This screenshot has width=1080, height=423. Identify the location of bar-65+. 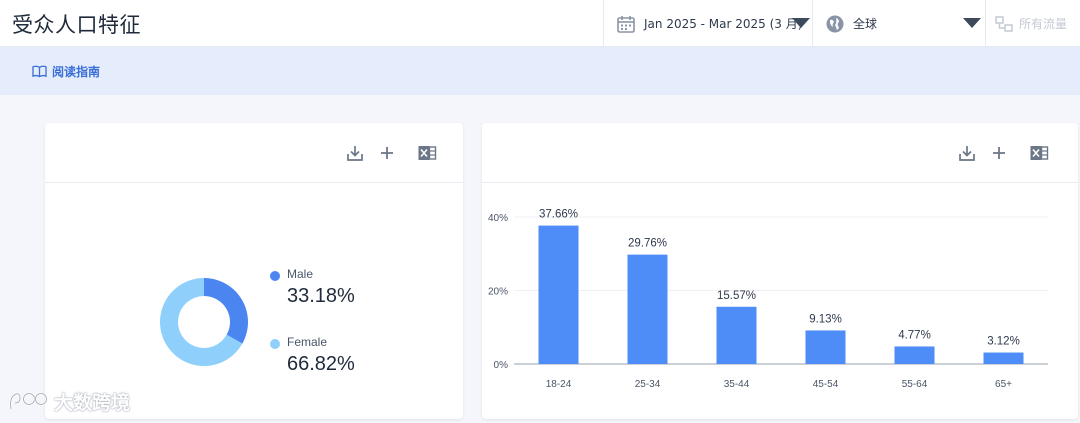
(1003, 358).